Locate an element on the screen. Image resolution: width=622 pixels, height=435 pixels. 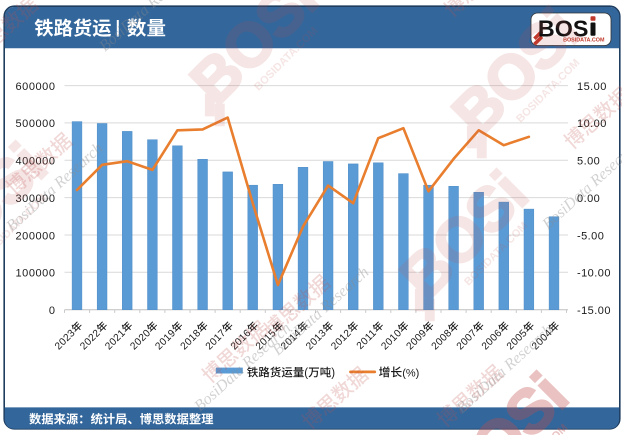
svg-text: 0 is located at coordinates (52, 311).